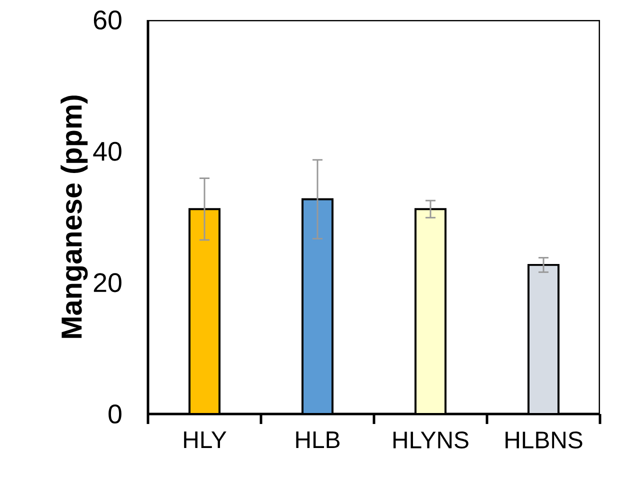  I want to click on x-tick-label: HLB, so click(318, 440).